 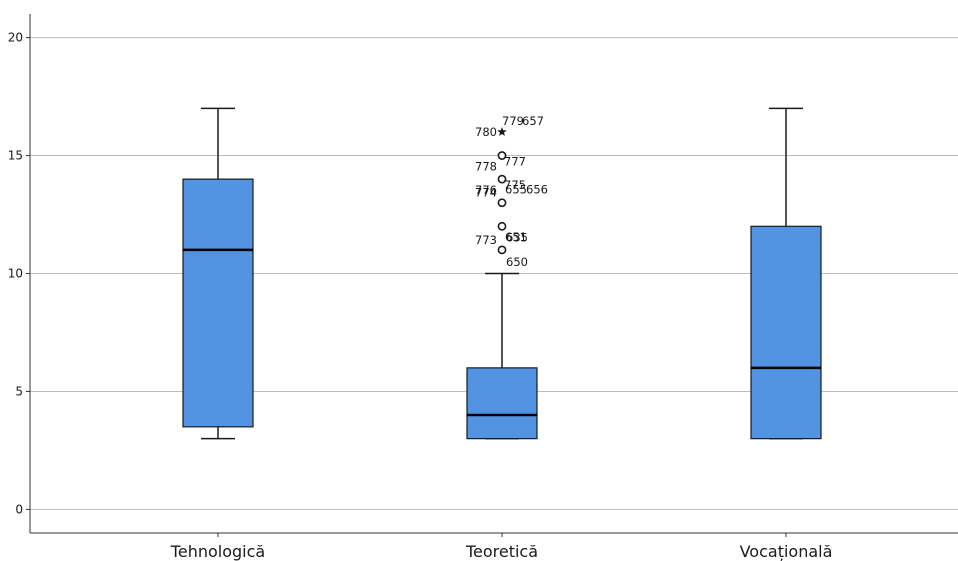 I want to click on cat-2-outlier-label-775: 775, so click(x=515, y=185).